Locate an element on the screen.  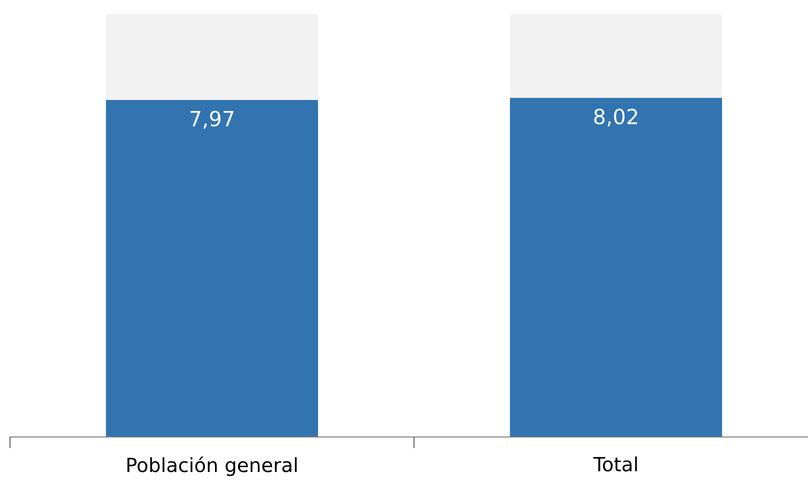
data-label: 7,97 is located at coordinates (212, 119).